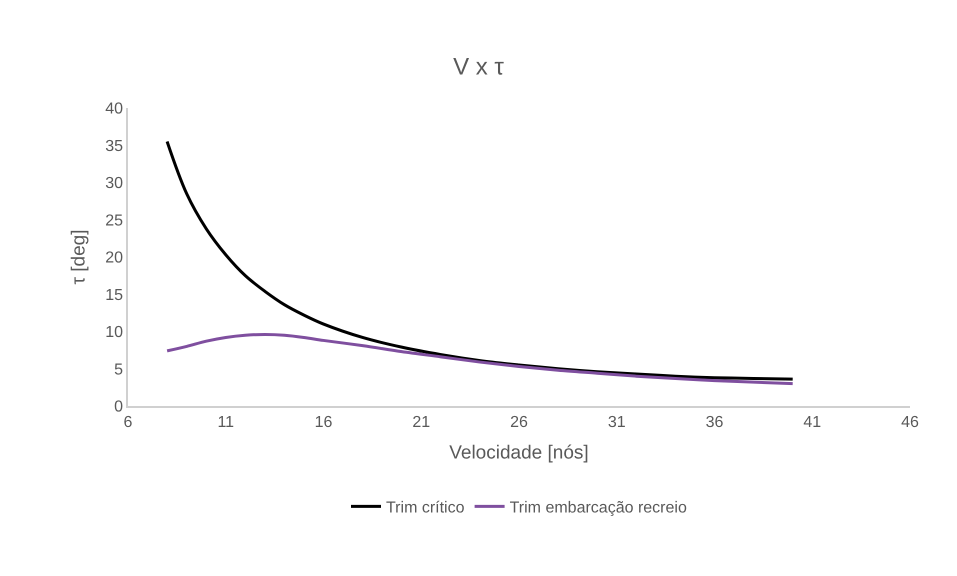 This screenshot has width=957, height=576. What do you see at coordinates (114, 221) in the screenshot?
I see `y-tick-label: 25` at bounding box center [114, 221].